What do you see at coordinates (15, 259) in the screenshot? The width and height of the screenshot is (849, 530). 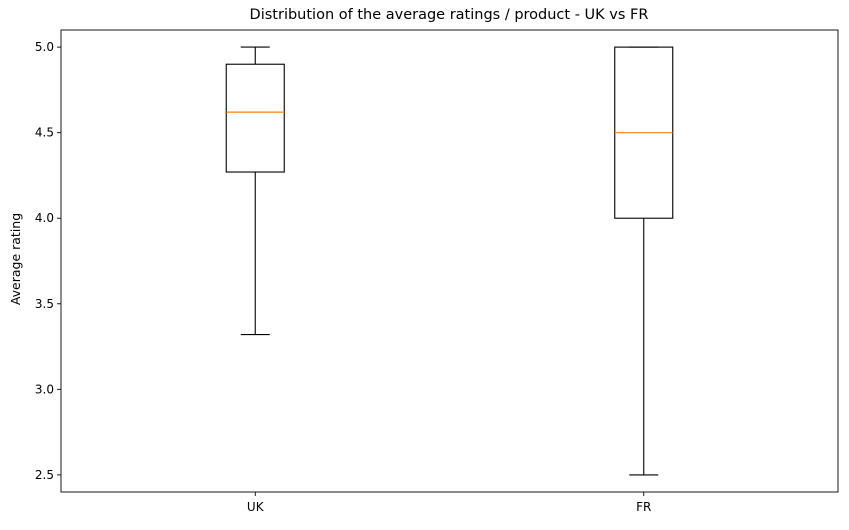 I see `y-axis-label: Average rating` at bounding box center [15, 259].